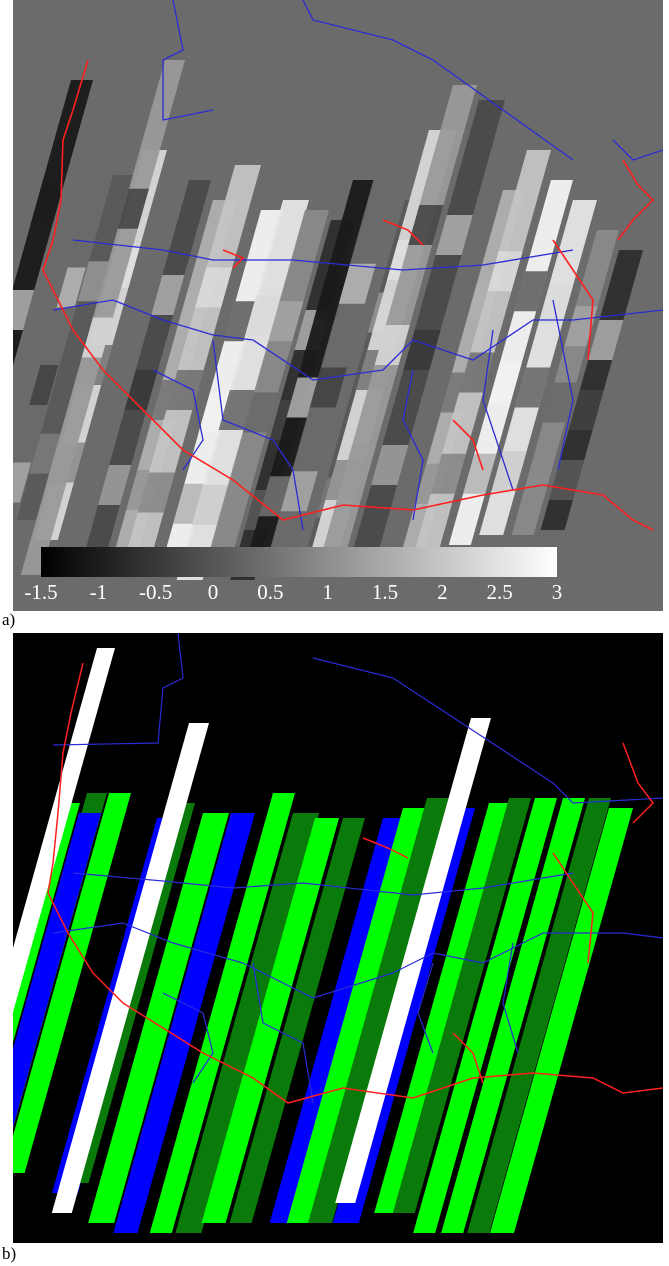  Describe the element at coordinates (299, 562) in the screenshot. I see `colorbar-gradient` at that location.